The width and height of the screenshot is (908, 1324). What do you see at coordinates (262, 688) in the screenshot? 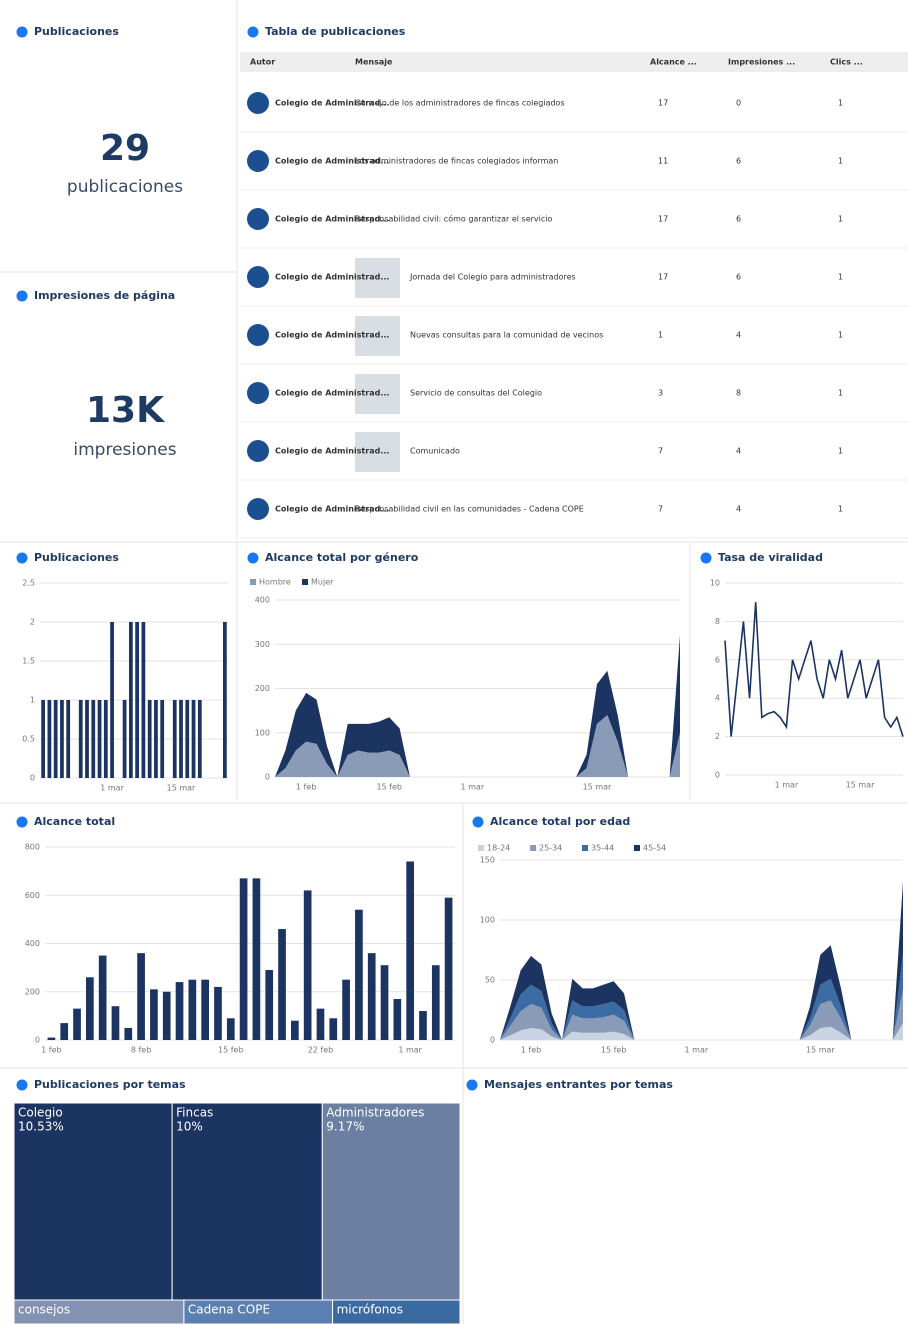
I see `y-tick-label: 200` at bounding box center [262, 688].